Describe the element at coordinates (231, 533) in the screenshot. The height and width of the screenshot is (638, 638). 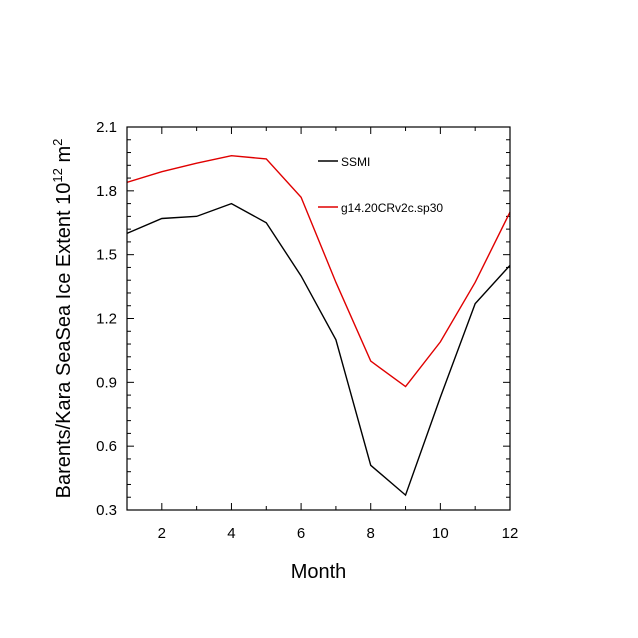
I see `x-tick-label: 4` at that location.